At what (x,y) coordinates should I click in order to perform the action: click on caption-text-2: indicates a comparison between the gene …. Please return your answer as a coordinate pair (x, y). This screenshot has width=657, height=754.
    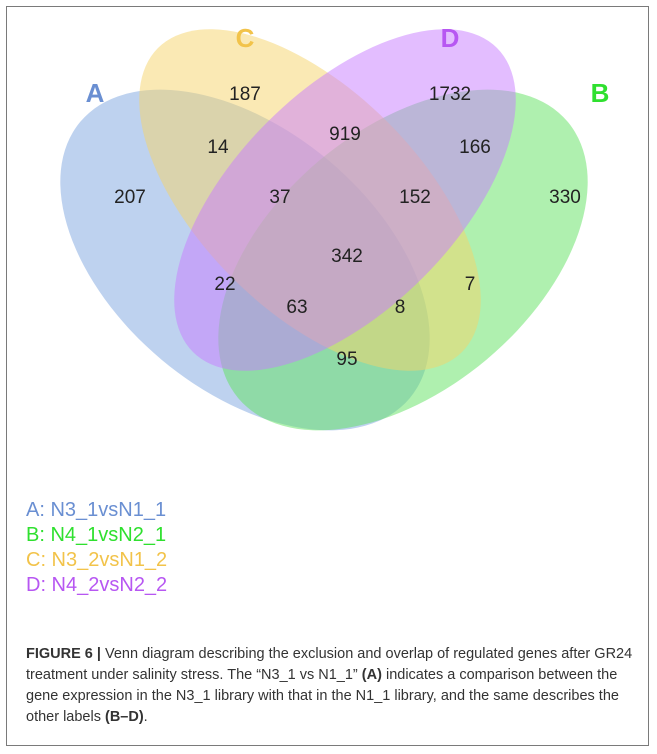
    Looking at the image, I should click on (322, 696).